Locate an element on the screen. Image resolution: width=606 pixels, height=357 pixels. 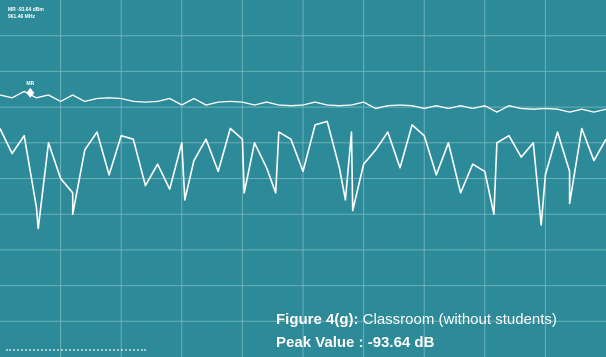
status-line is located at coordinates (76, 352).